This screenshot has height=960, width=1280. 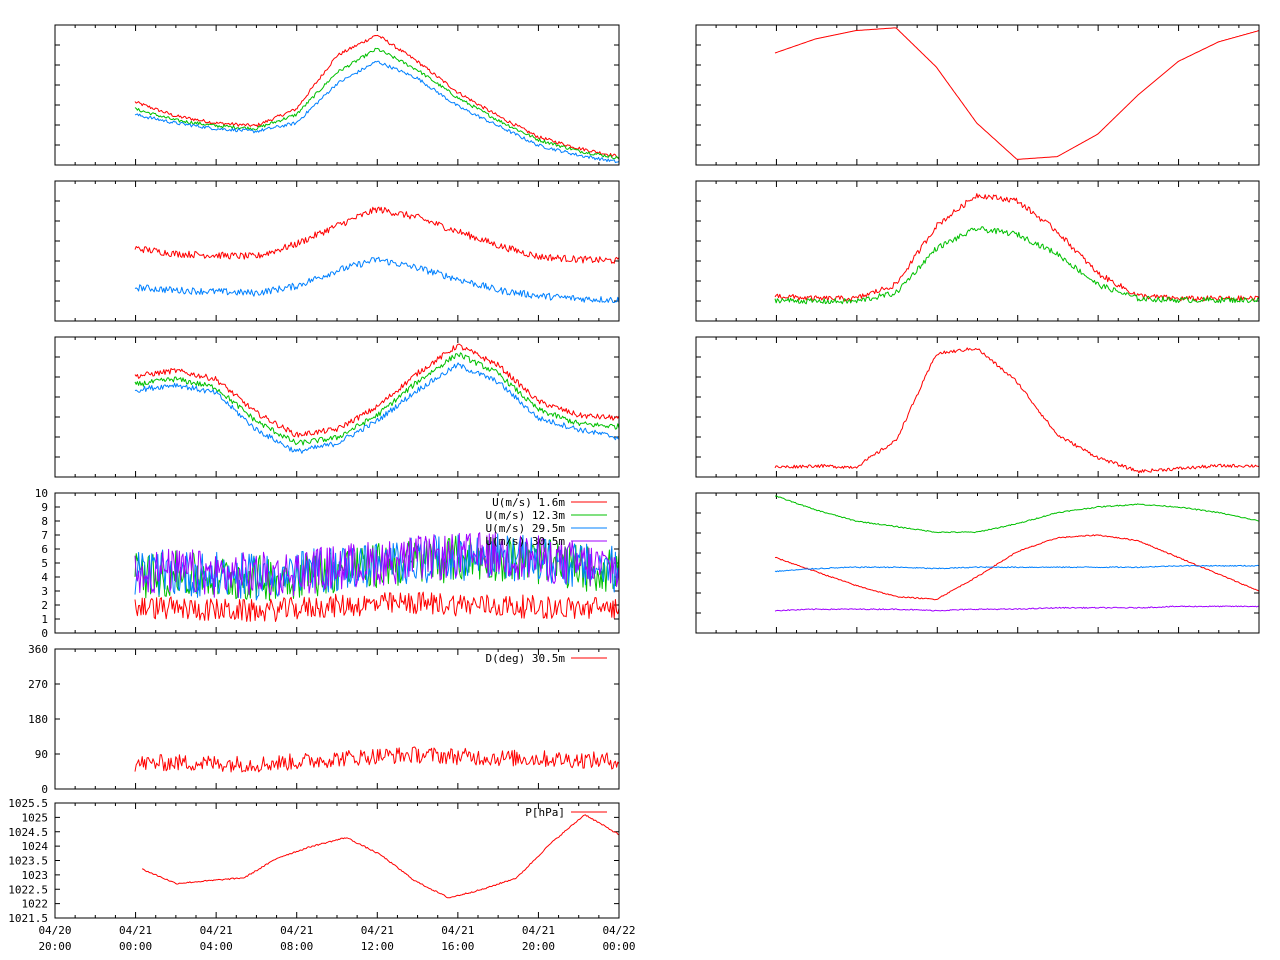 What do you see at coordinates (28, 832) in the screenshot?
I see `y-tick-label: 1024.5` at bounding box center [28, 832].